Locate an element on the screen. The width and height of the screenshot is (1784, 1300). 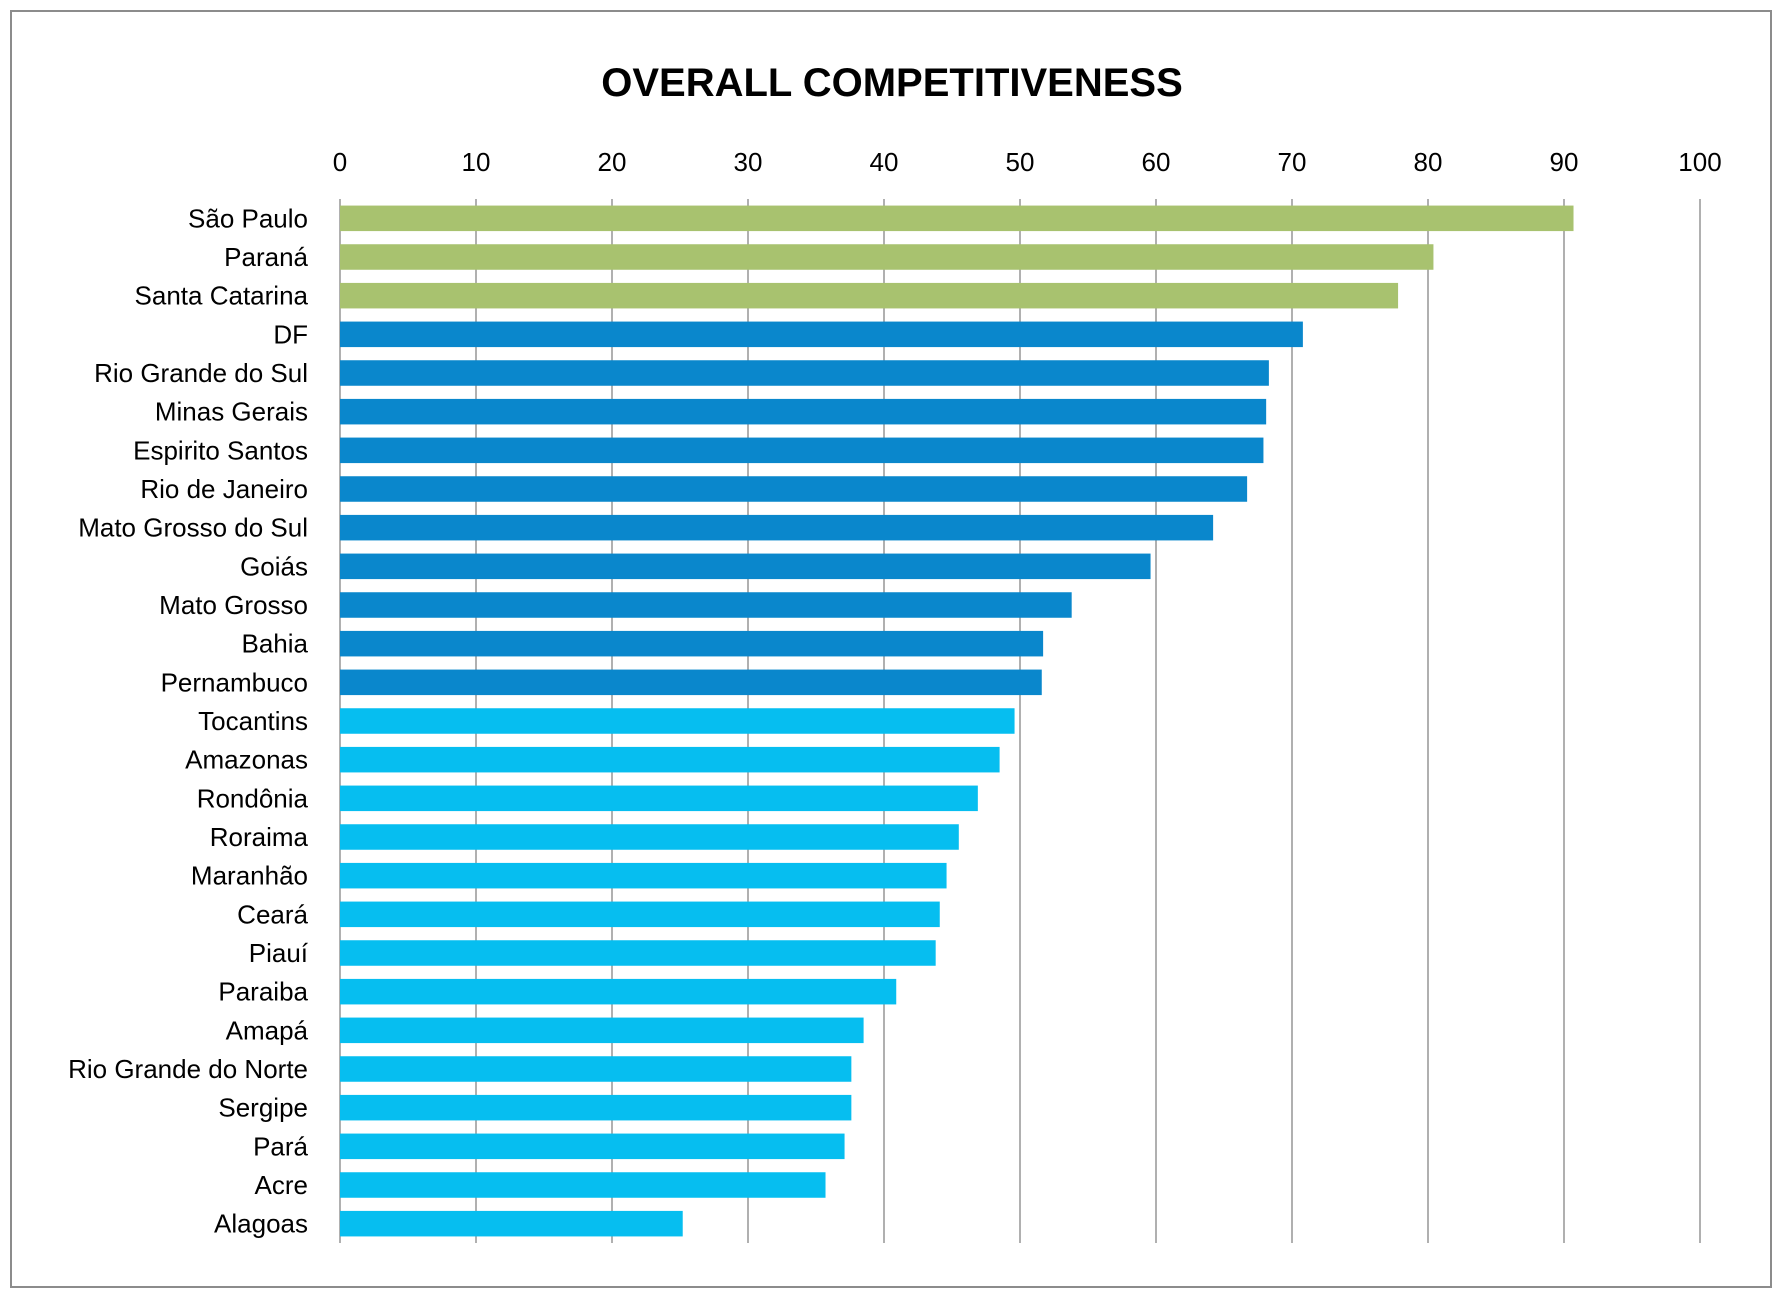
category-label: Amazonas is located at coordinates (246, 760).